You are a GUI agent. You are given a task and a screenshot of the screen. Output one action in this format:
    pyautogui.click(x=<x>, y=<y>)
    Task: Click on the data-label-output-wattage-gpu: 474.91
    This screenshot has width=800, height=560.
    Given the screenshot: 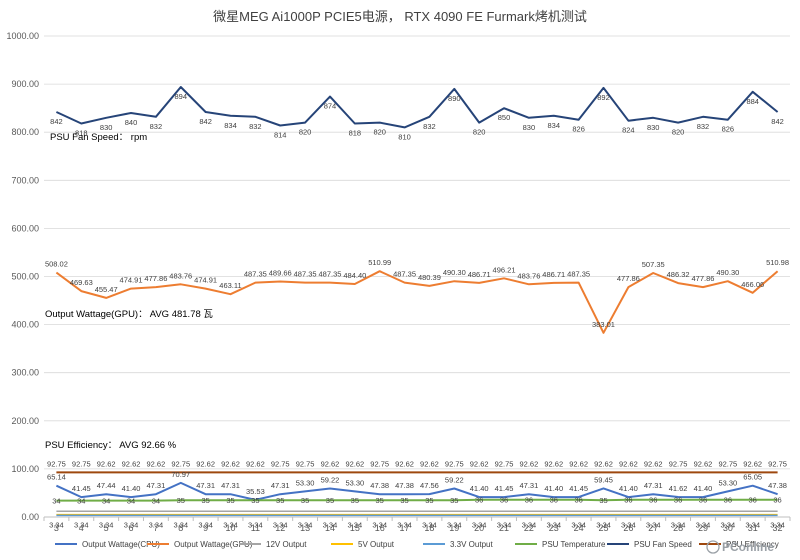 What is the action you would take?
    pyautogui.click(x=205, y=280)
    